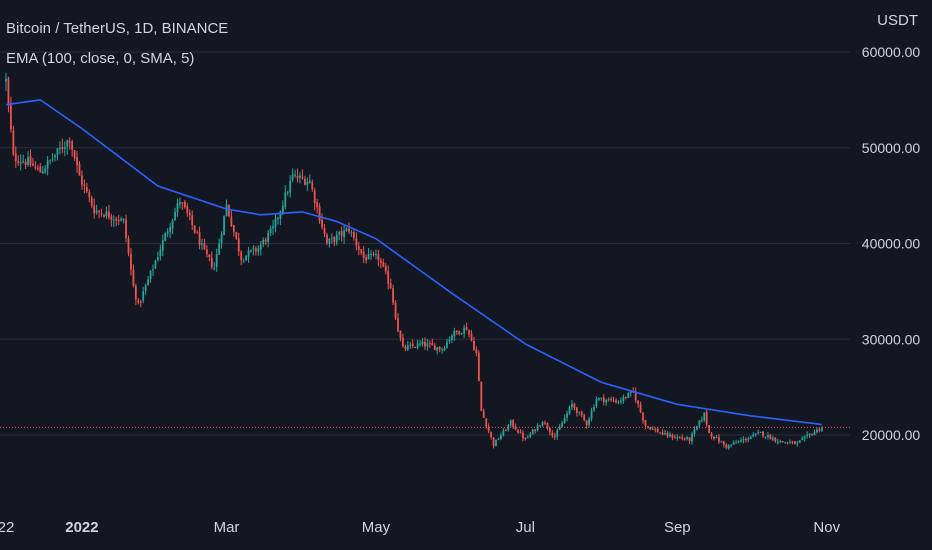 The width and height of the screenshot is (932, 550). I want to click on indicator-legend: EMA (100, close, 0, SMA, 5), so click(100, 58).